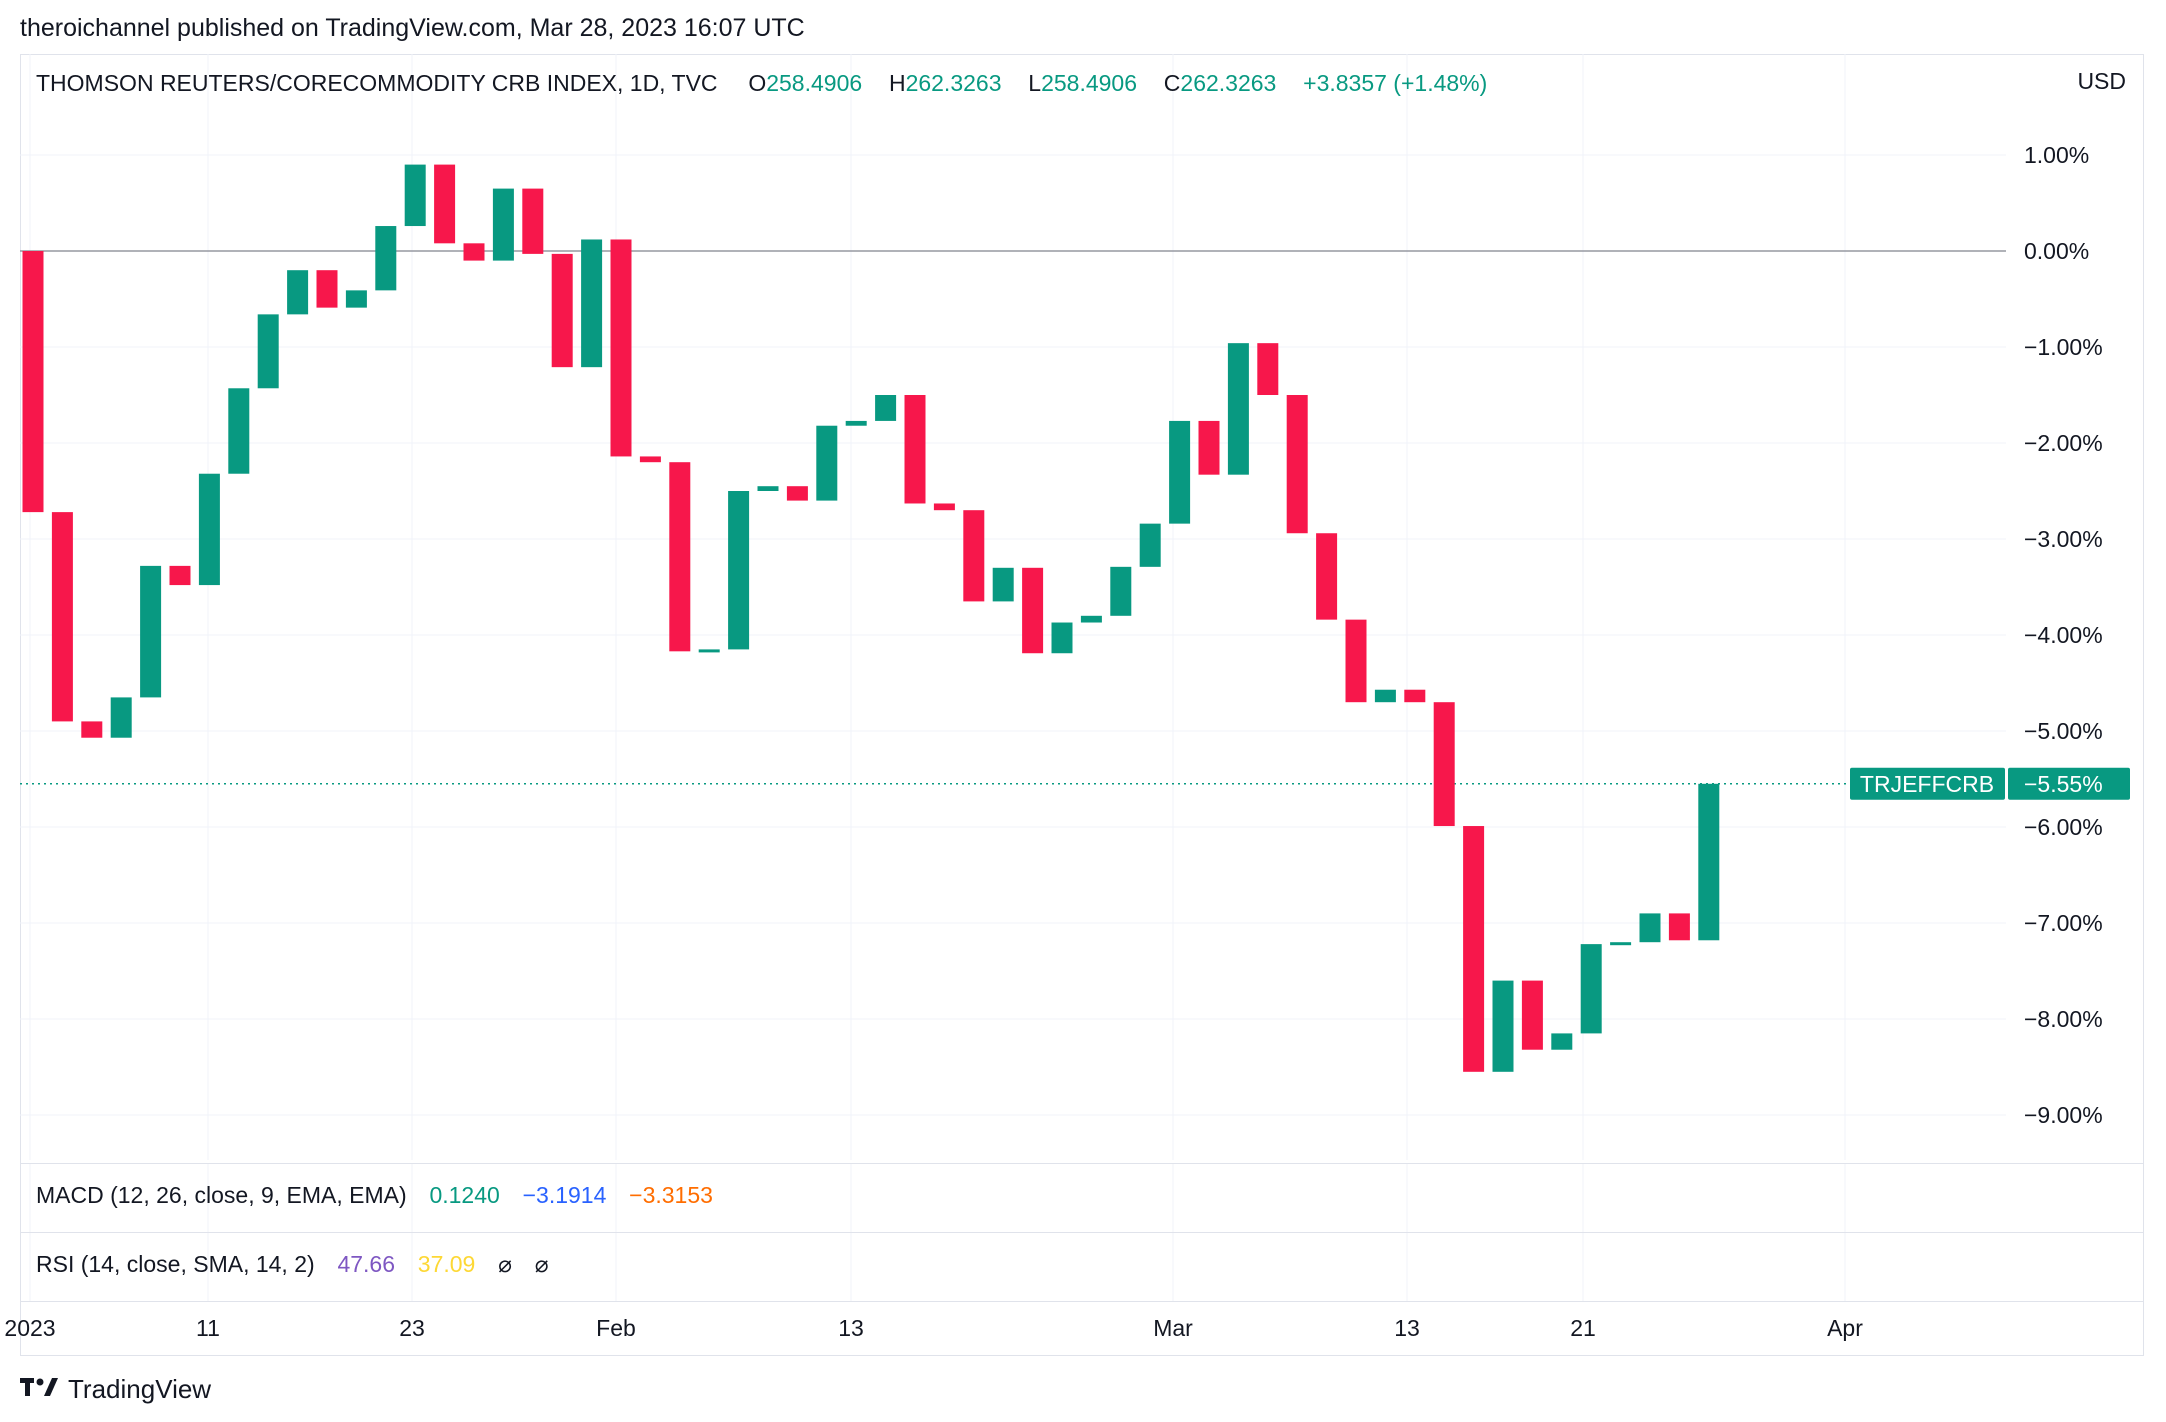 Image resolution: width=2166 pixels, height=1422 pixels. Describe the element at coordinates (2063, 731) in the screenshot. I see `y-tick-label: −5.00%` at that location.